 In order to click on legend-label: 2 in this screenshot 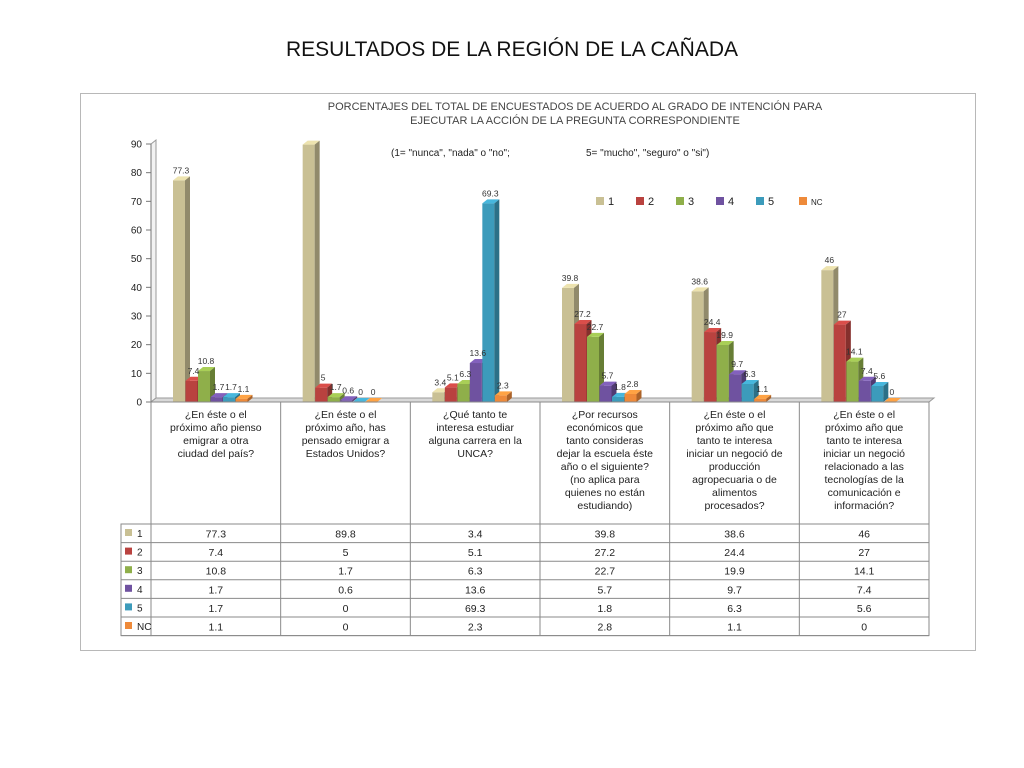, I will do `click(651, 202)`.